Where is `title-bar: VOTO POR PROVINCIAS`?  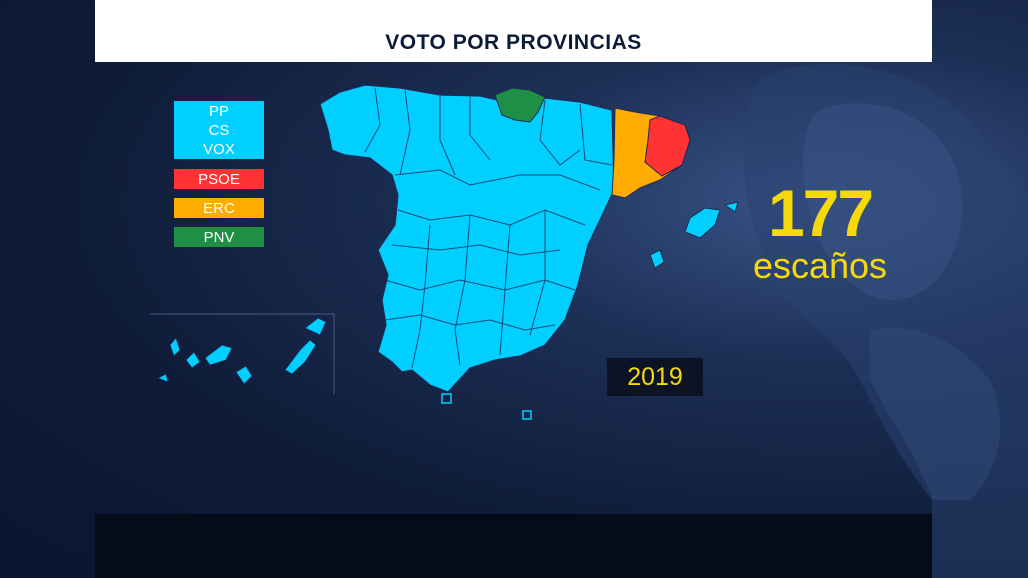
title-bar: VOTO POR PROVINCIAS is located at coordinates (513, 31).